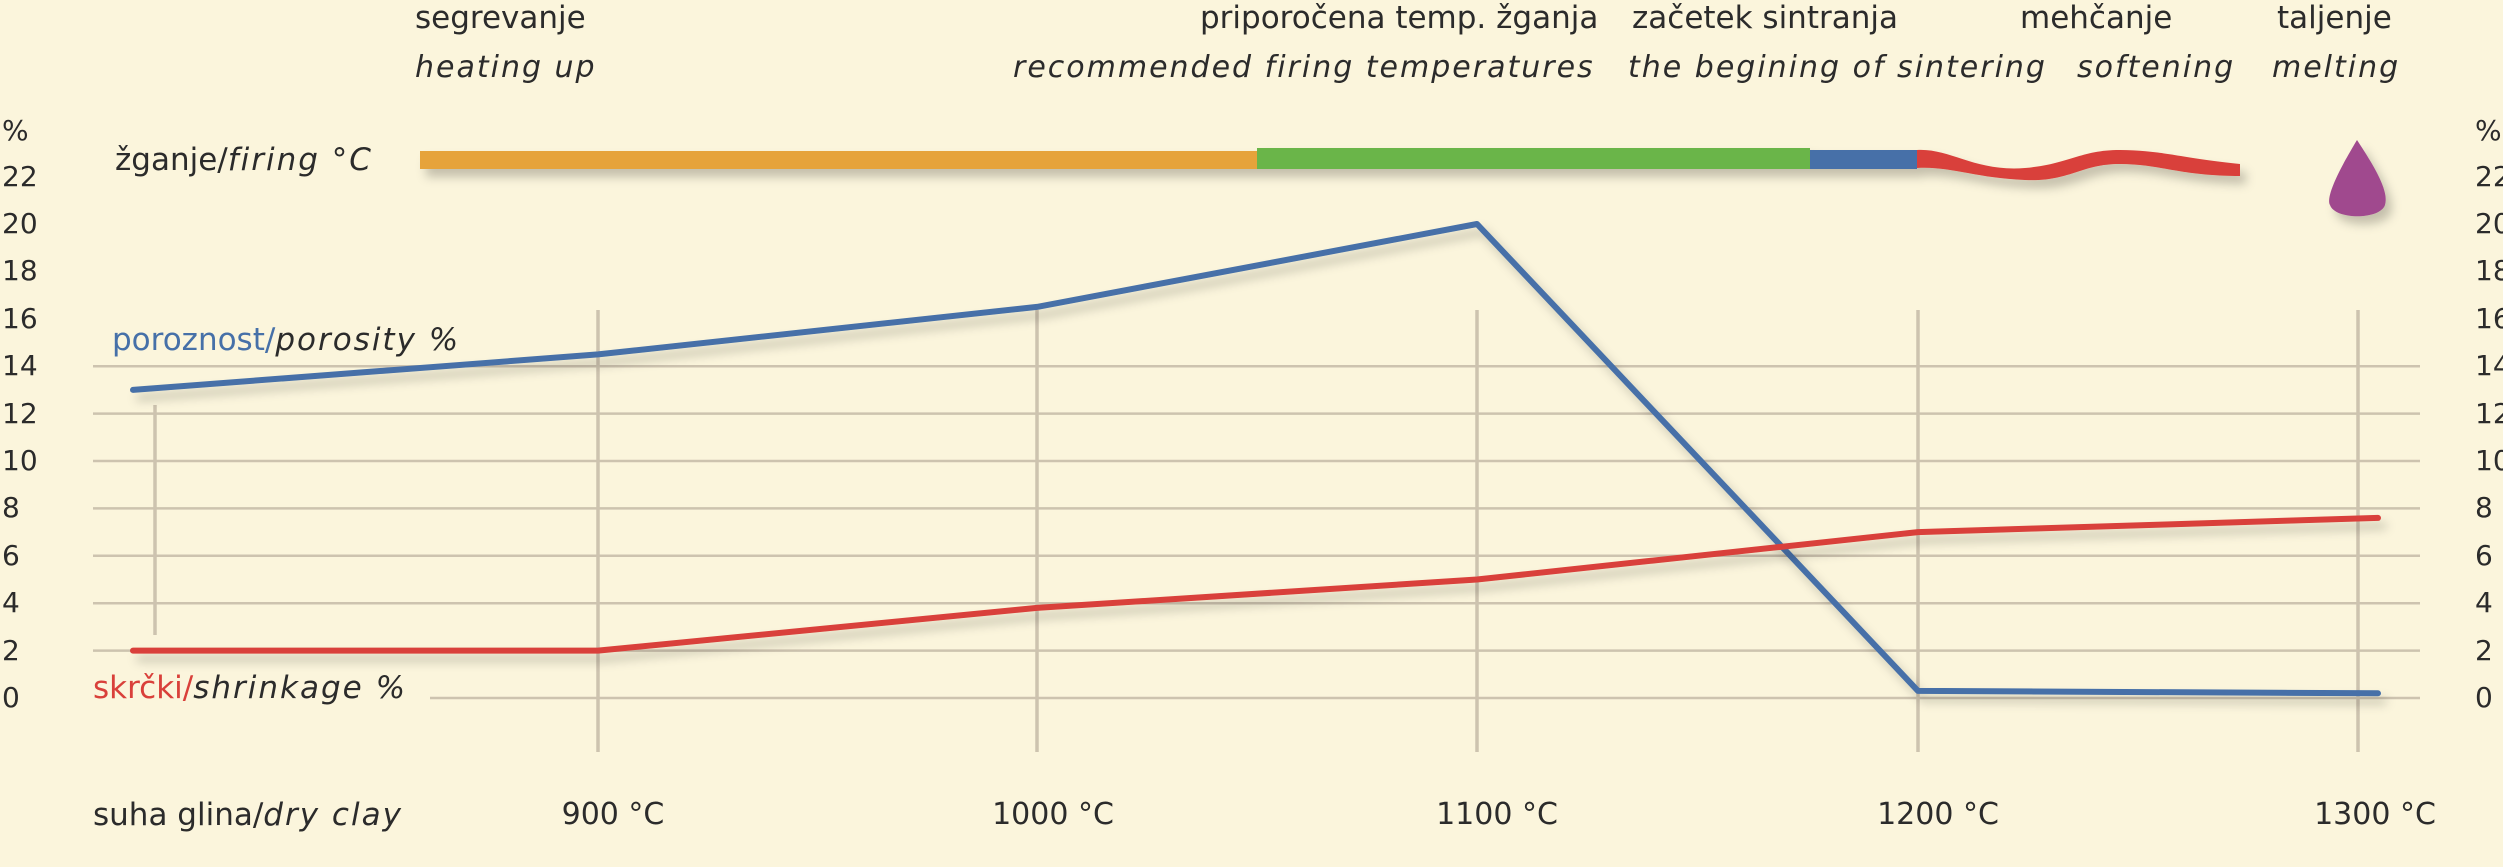 The image size is (2503, 867). What do you see at coordinates (1403, 178) in the screenshot?
I see `firing-bar` at bounding box center [1403, 178].